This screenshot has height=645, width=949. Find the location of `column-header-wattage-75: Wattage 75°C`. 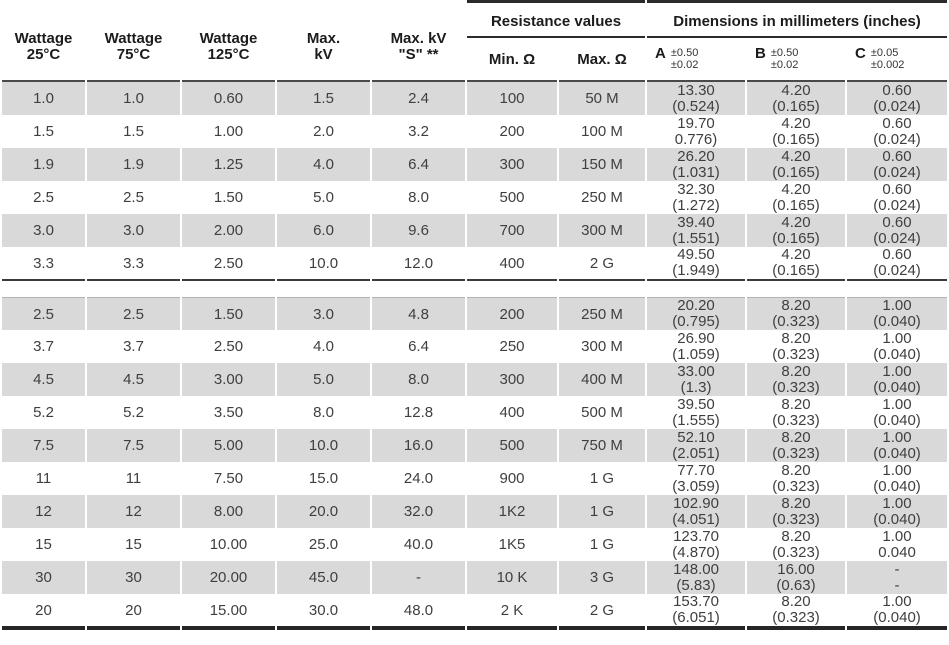

column-header-wattage-75: Wattage 75°C is located at coordinates (133, 41).